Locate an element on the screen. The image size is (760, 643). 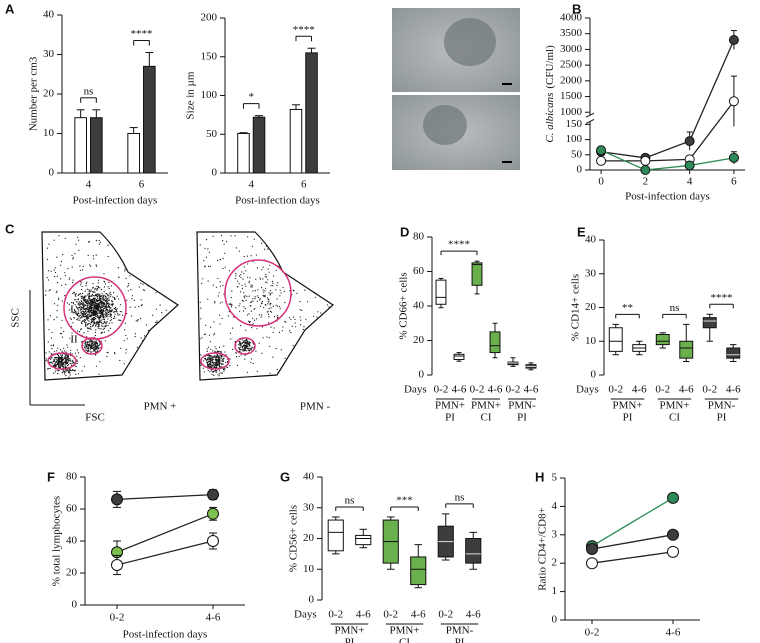
y-axis-label: % CD14+ cells is located at coordinates (576, 307).